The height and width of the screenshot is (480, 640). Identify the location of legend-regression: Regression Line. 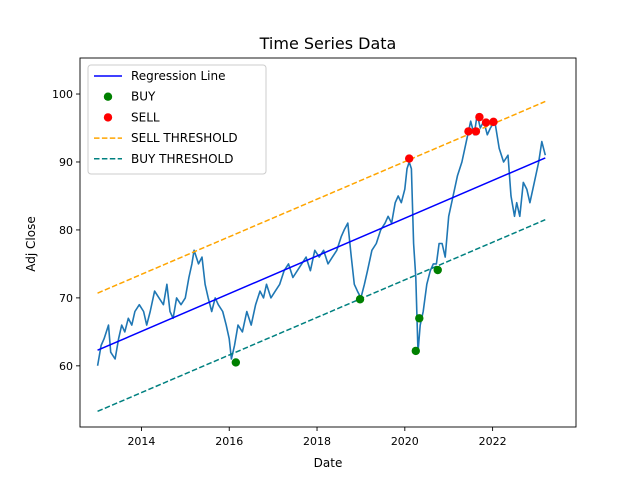
(159, 76).